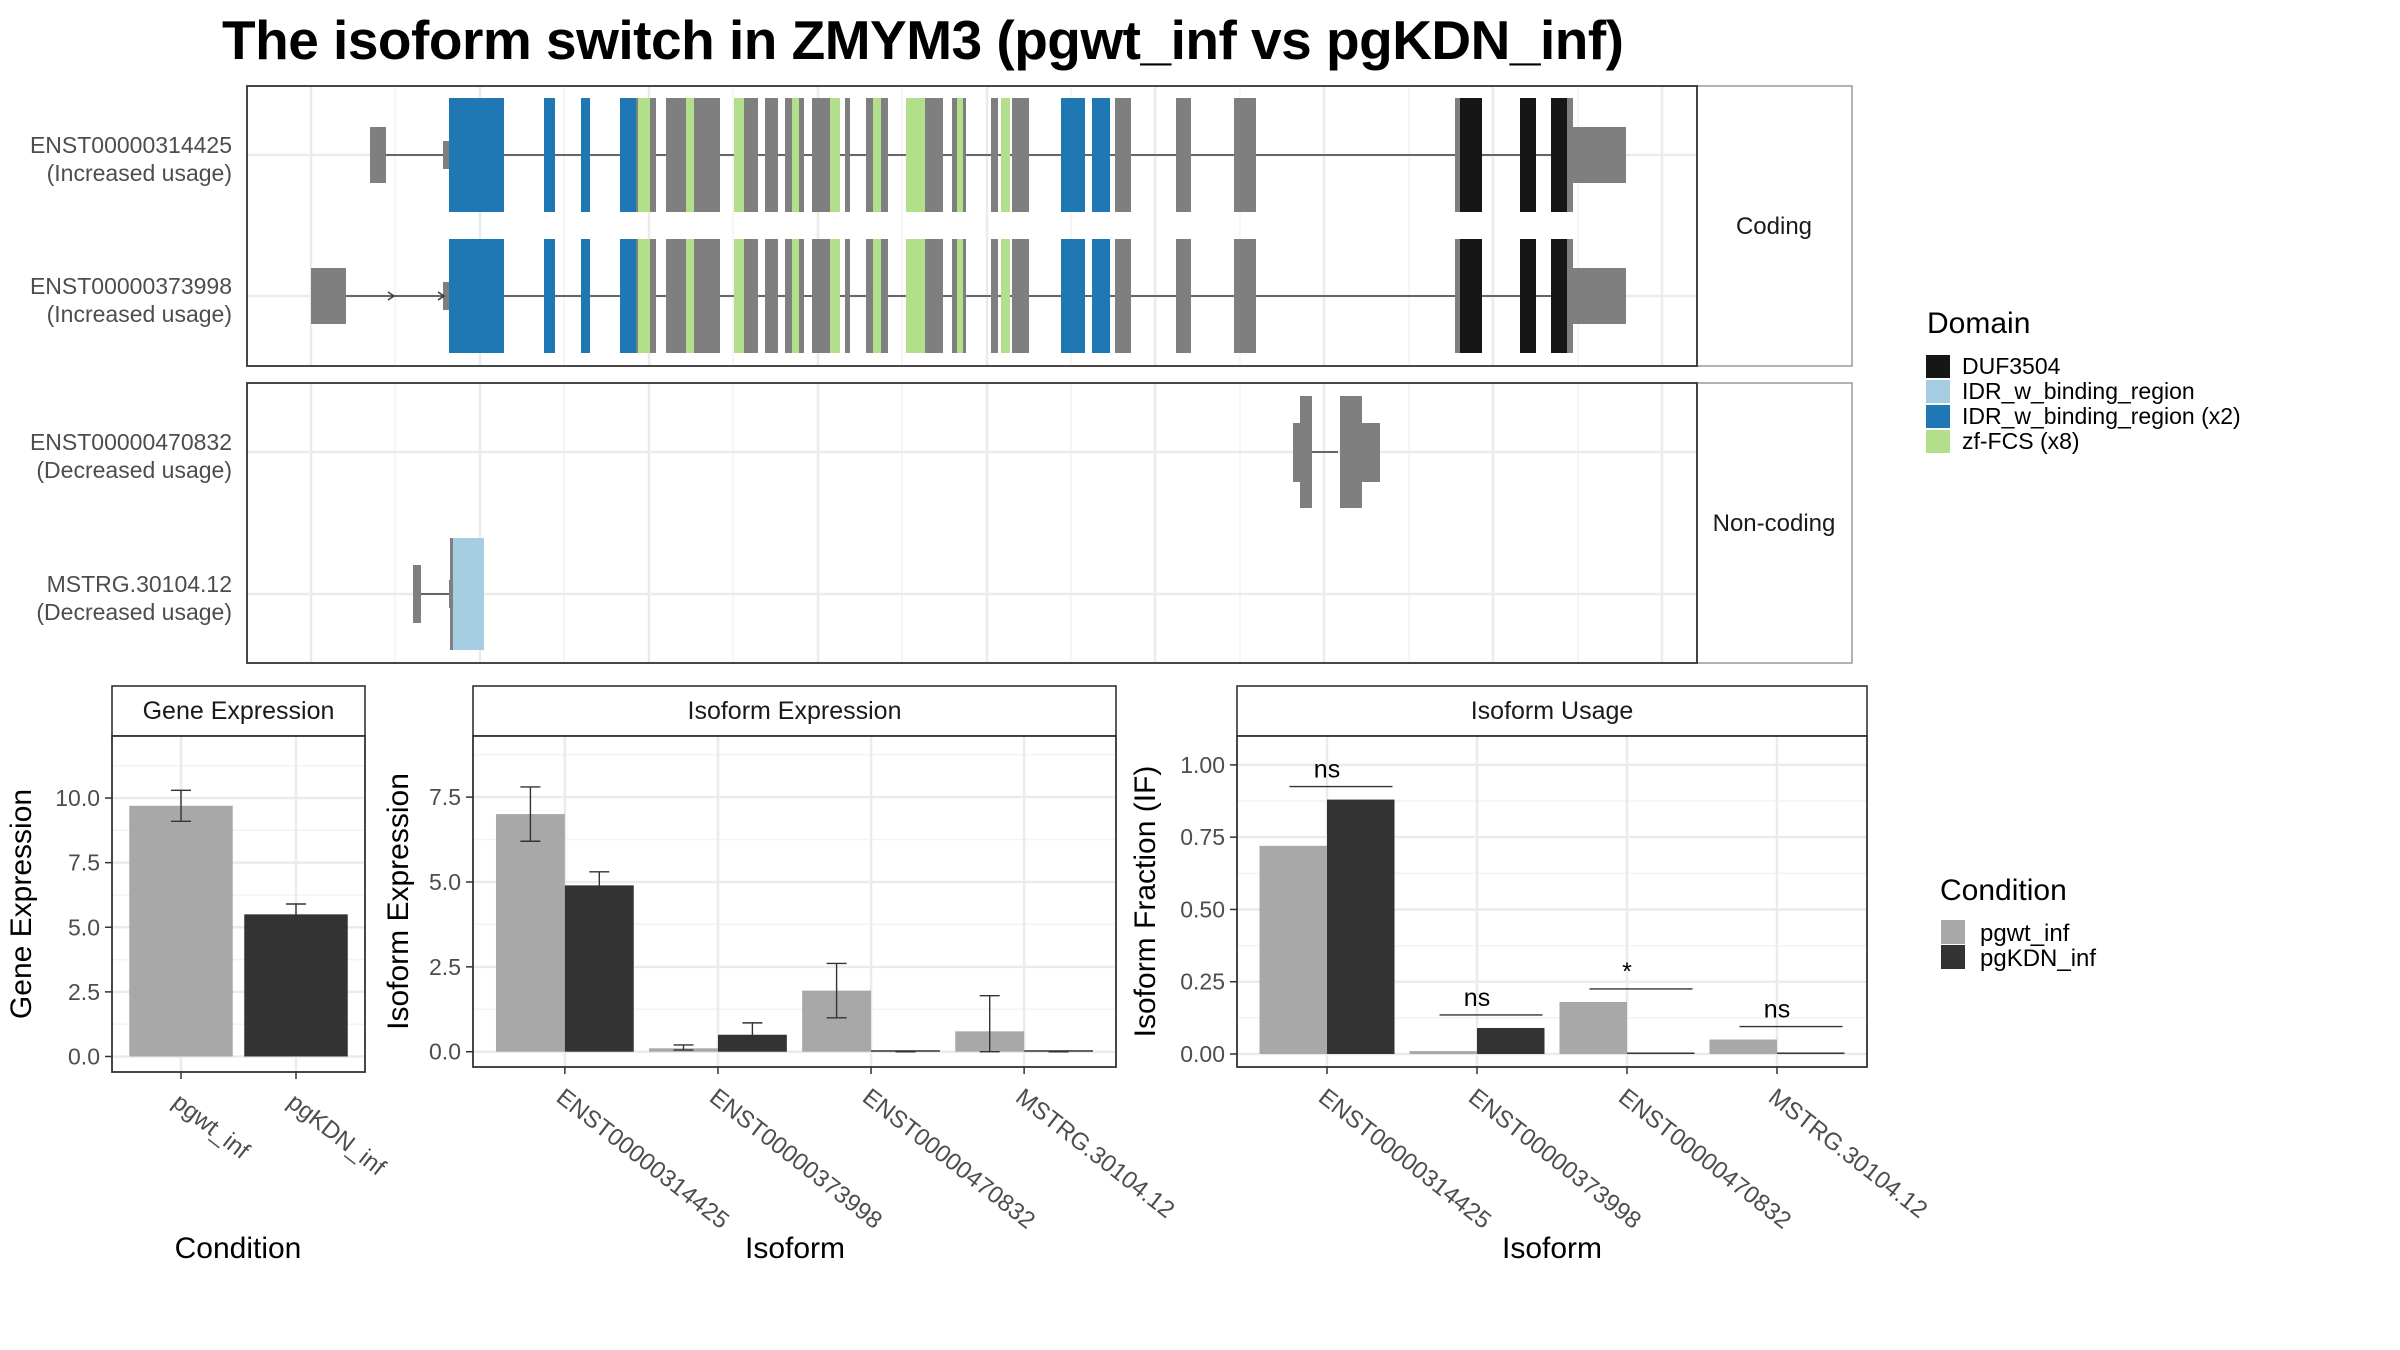 The image size is (2400, 1350). Describe the element at coordinates (131, 442) in the screenshot. I see `transcript-id-label: ENST00000470832` at that location.